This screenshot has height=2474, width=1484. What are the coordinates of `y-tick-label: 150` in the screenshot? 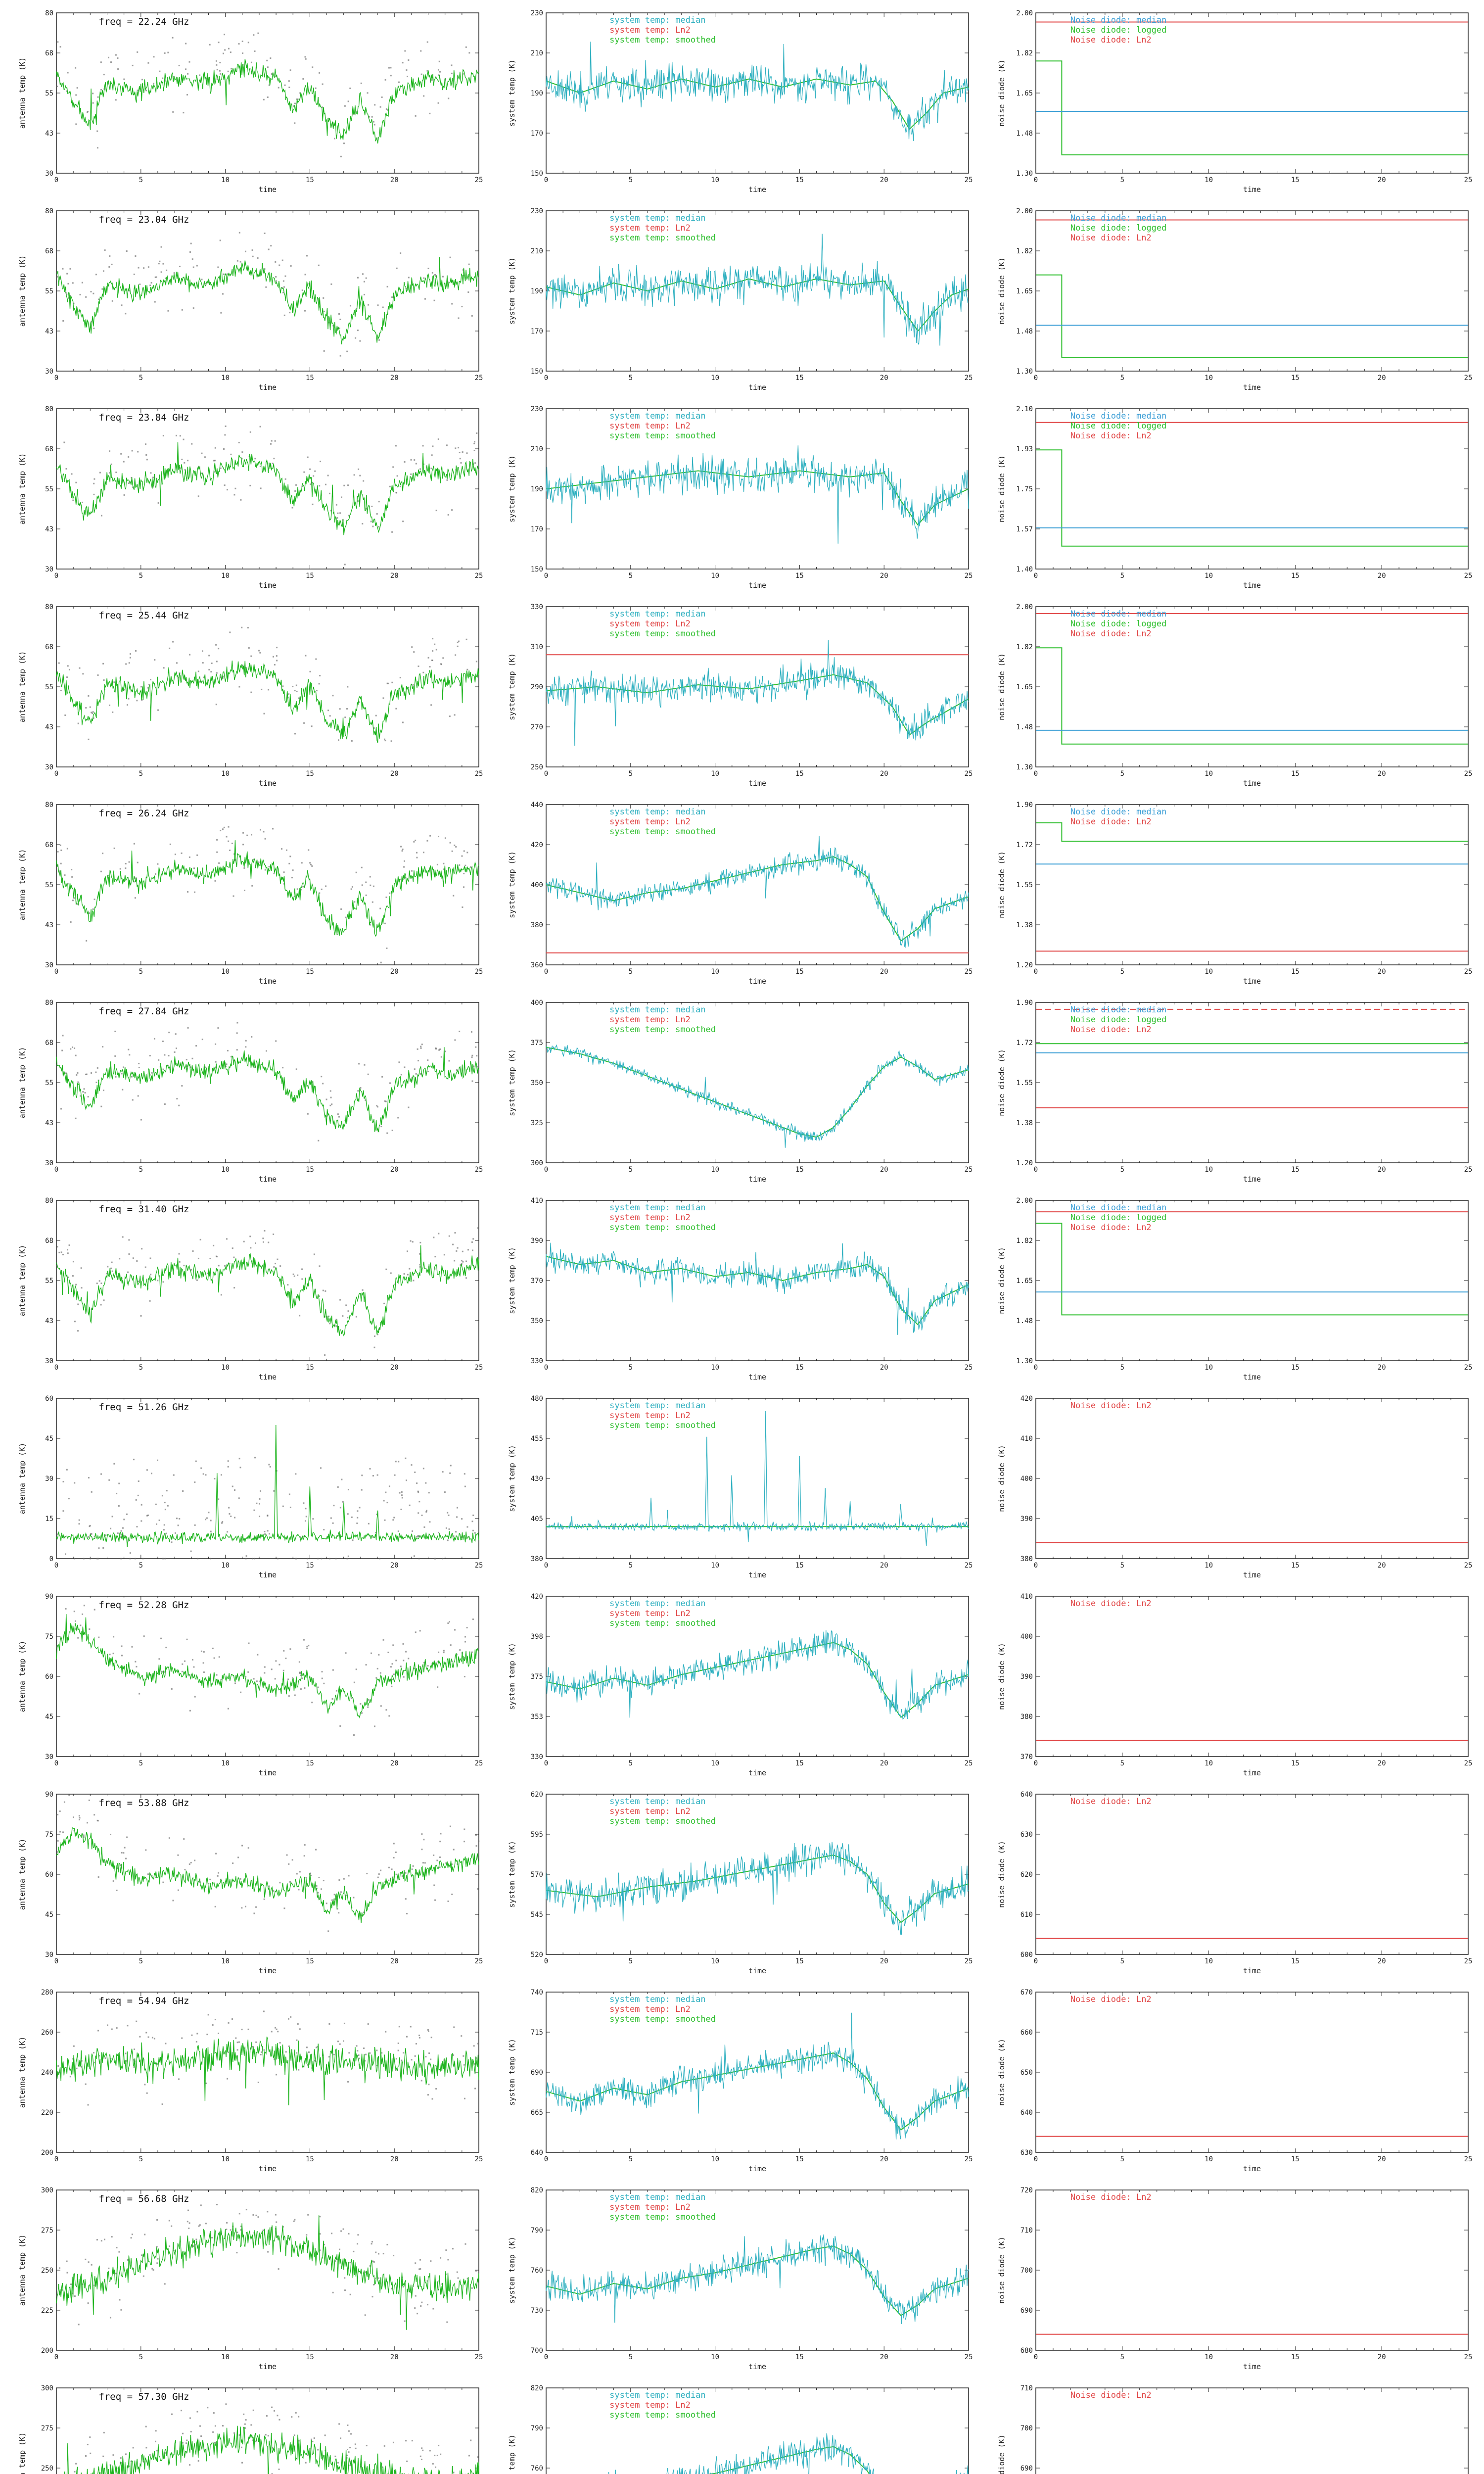 It's located at (537, 372).